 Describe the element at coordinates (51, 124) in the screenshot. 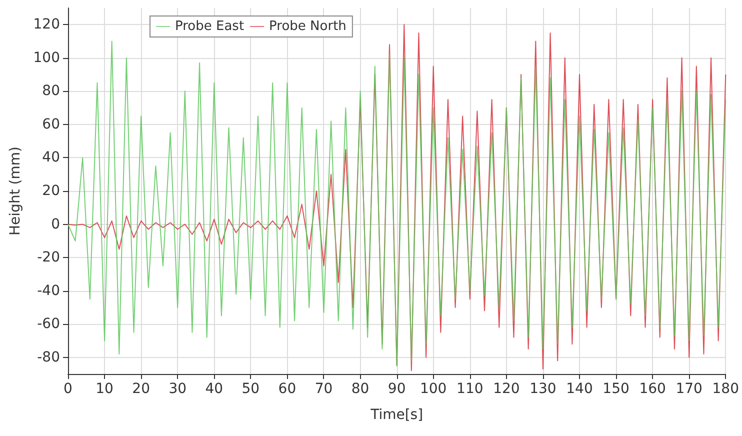

I see `y-tick-label: 60` at that location.